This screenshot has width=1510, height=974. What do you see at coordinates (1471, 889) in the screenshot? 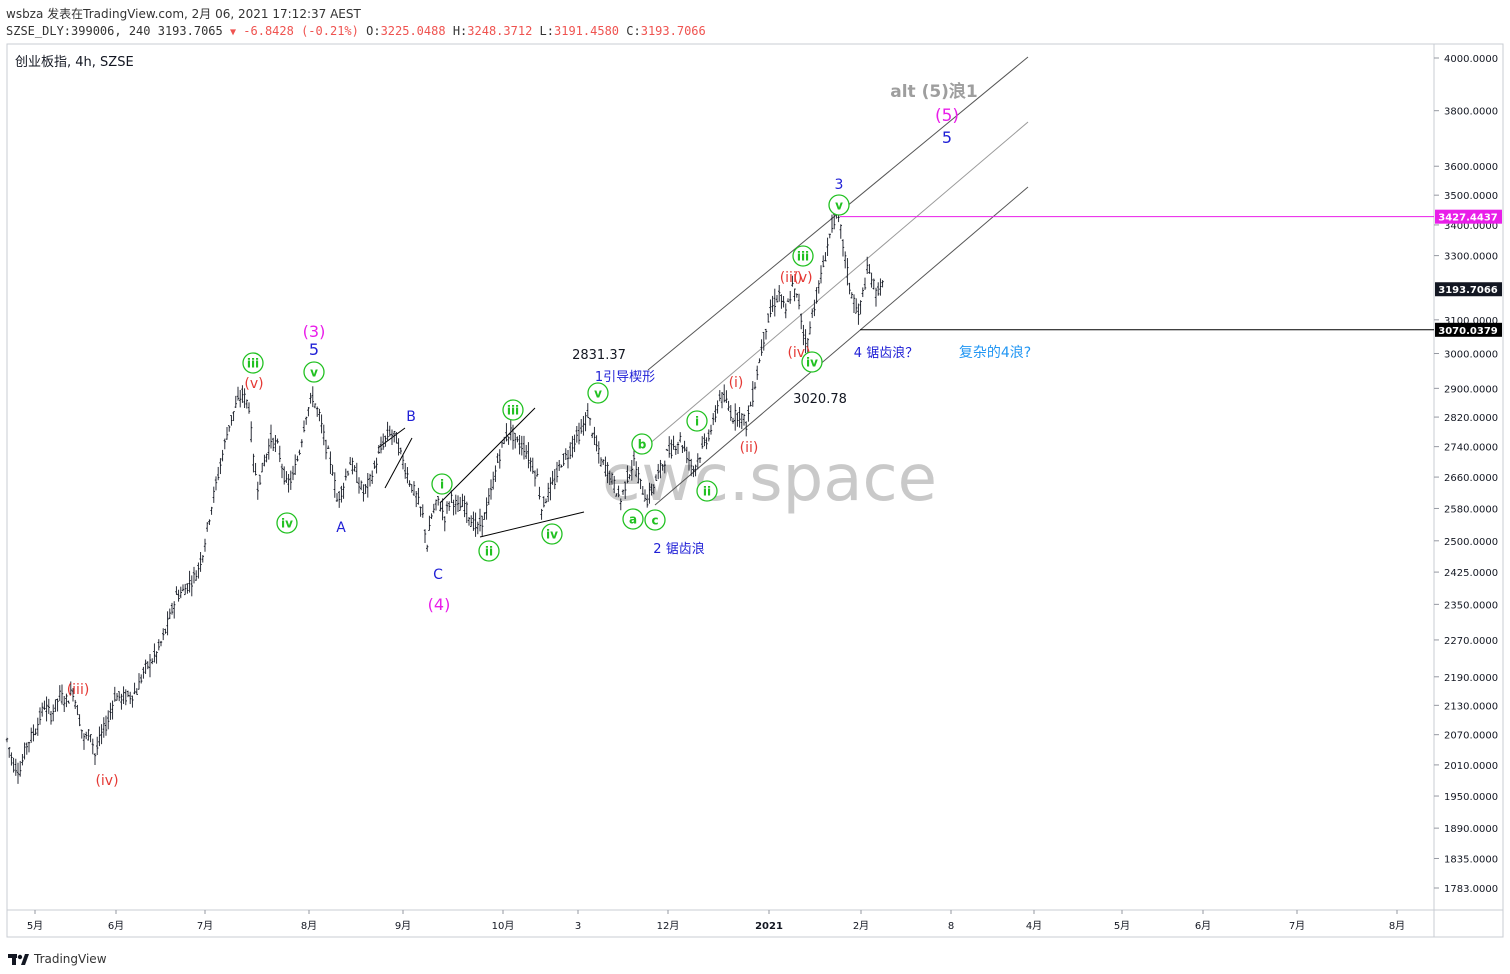
I see `y-tick-label: 1783.0000` at bounding box center [1471, 889].